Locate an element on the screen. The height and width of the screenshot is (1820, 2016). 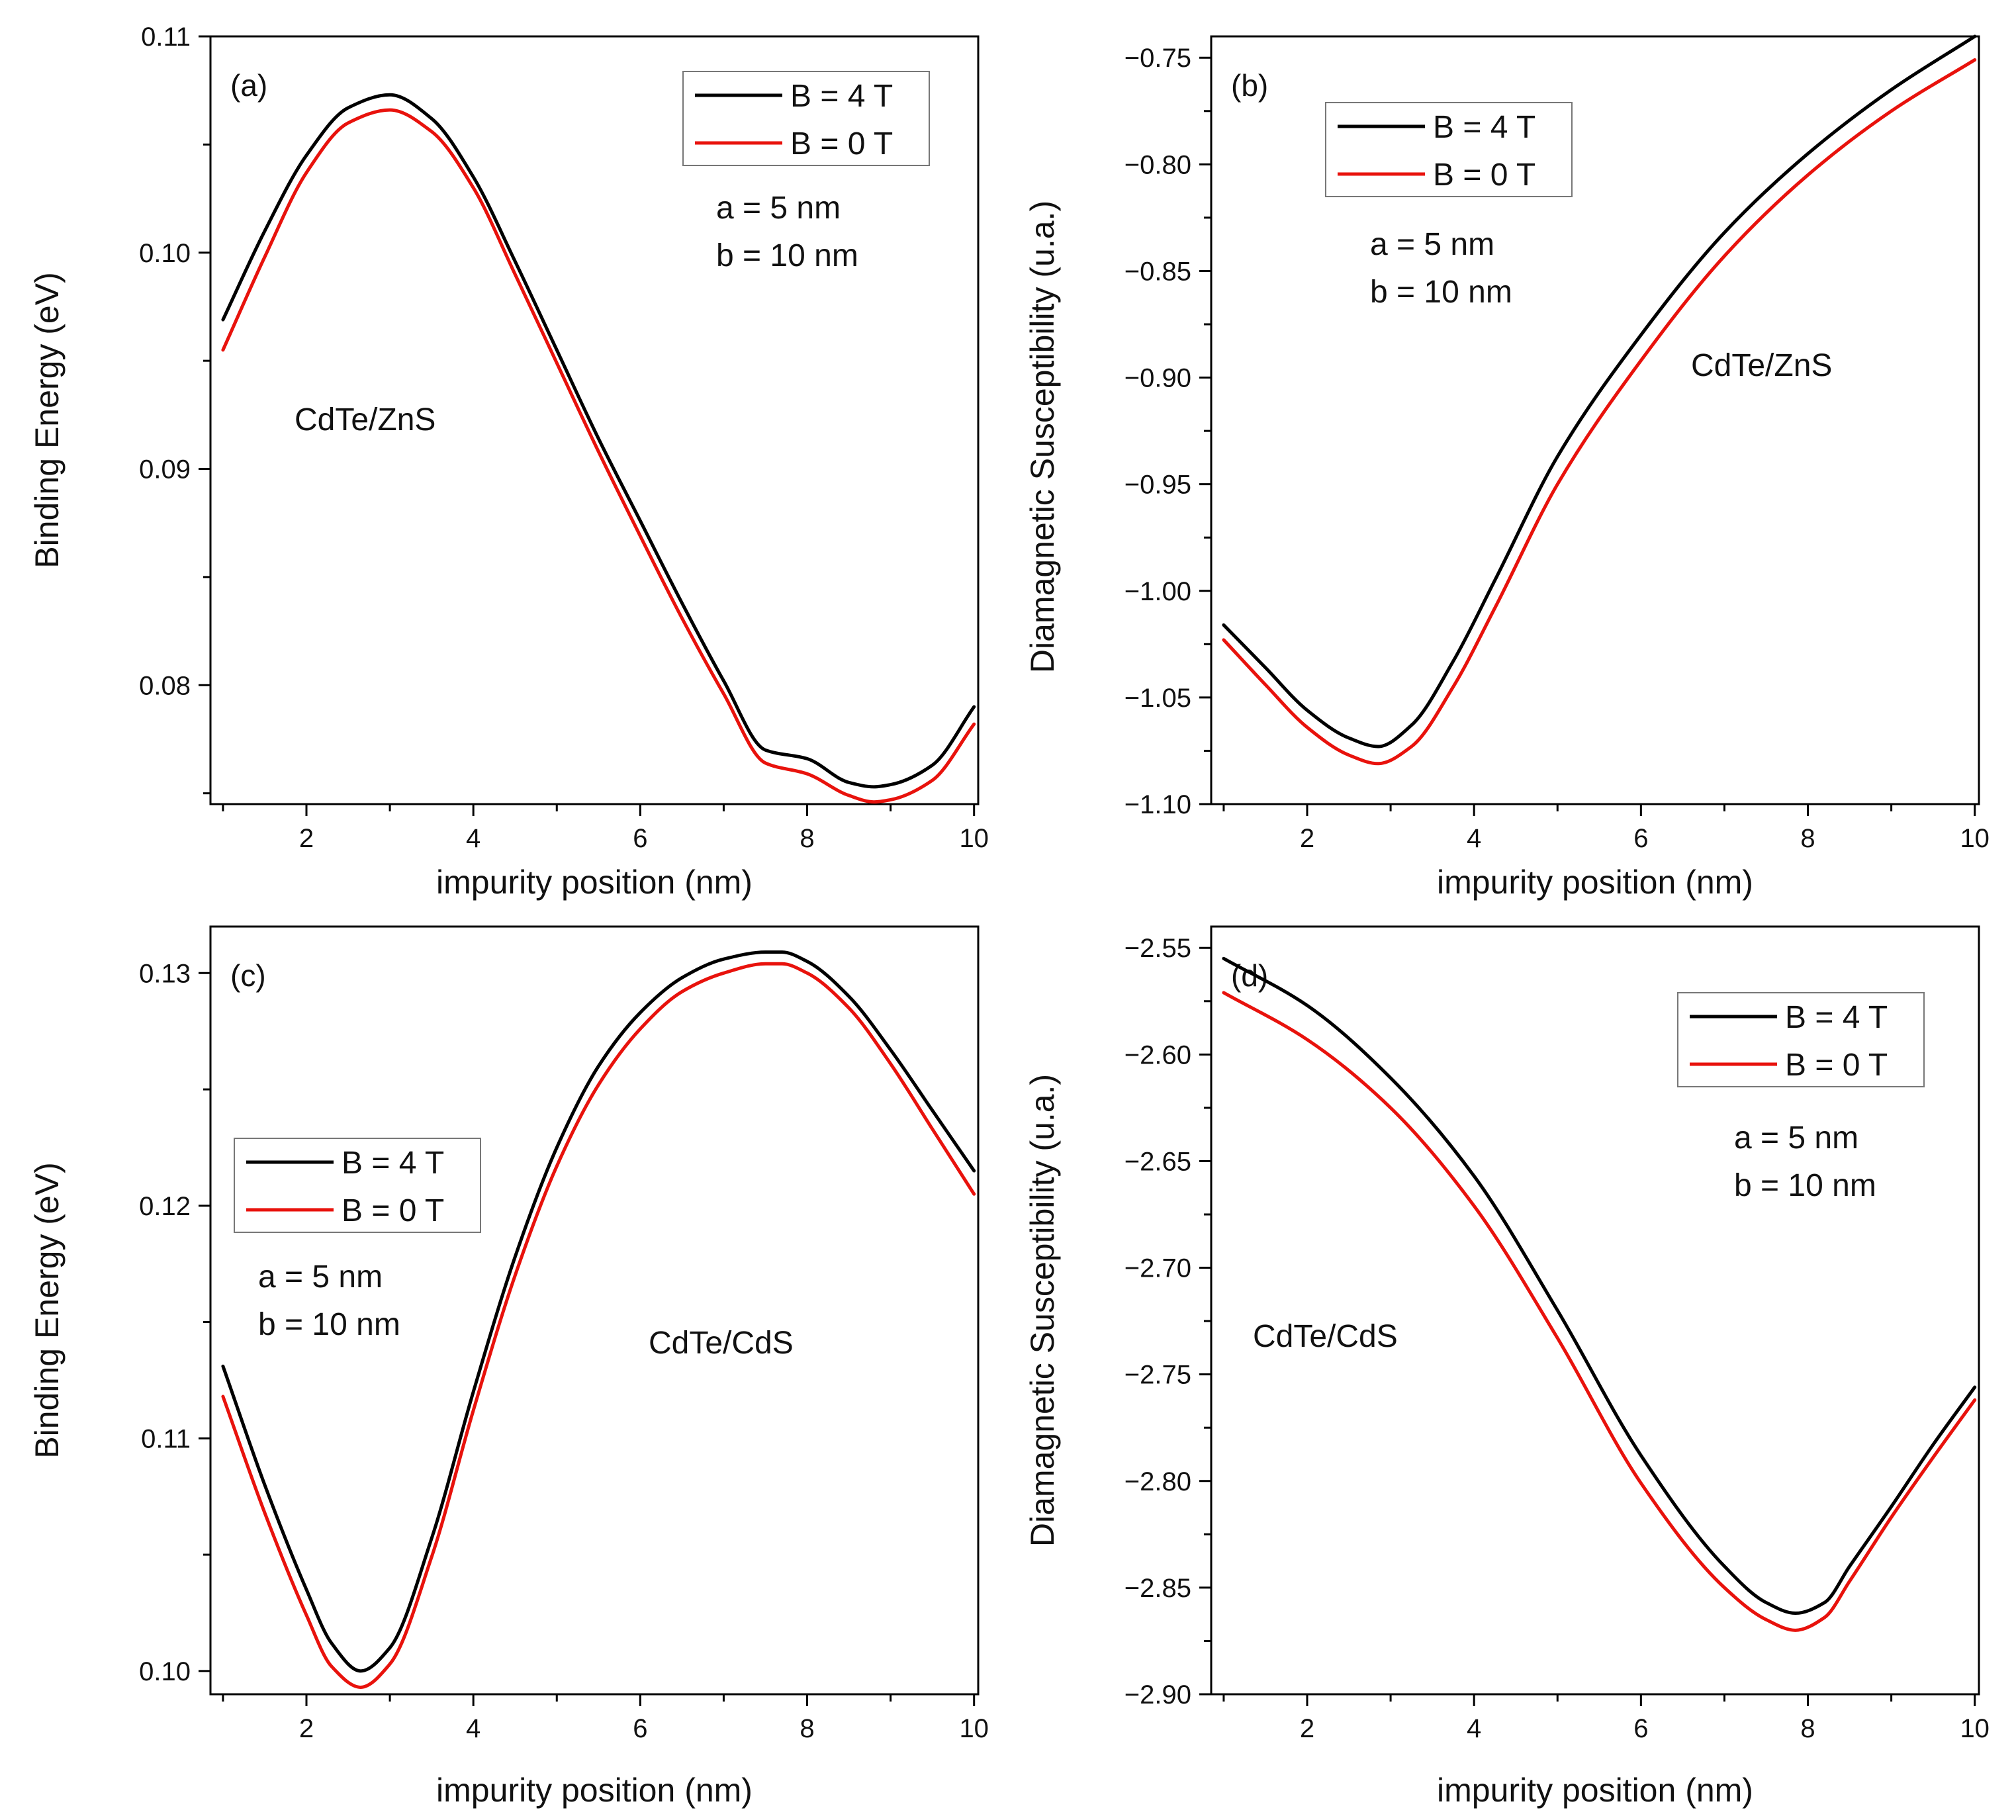
y-tick-label: −2.65 is located at coordinates (1157, 1161).